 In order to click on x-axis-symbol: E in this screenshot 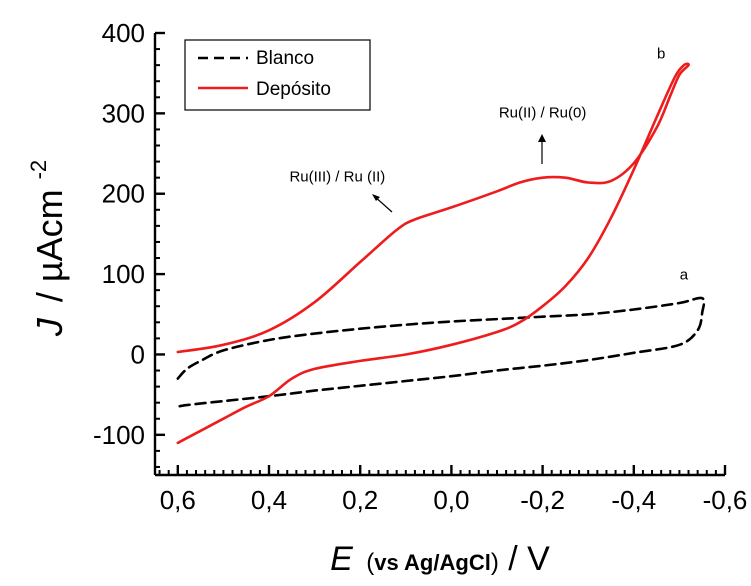, I will do `click(341, 559)`.